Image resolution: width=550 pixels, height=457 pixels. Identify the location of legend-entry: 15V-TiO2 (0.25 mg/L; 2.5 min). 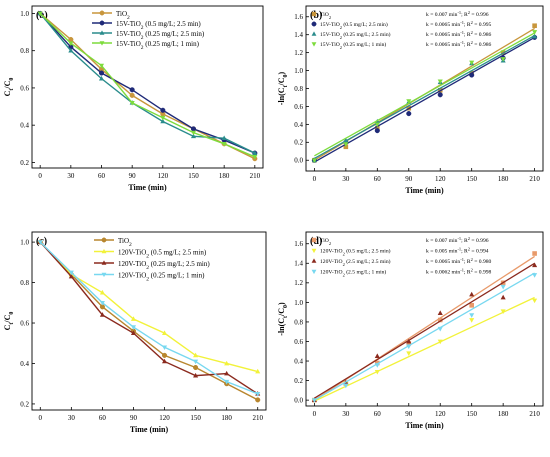
(160, 35).